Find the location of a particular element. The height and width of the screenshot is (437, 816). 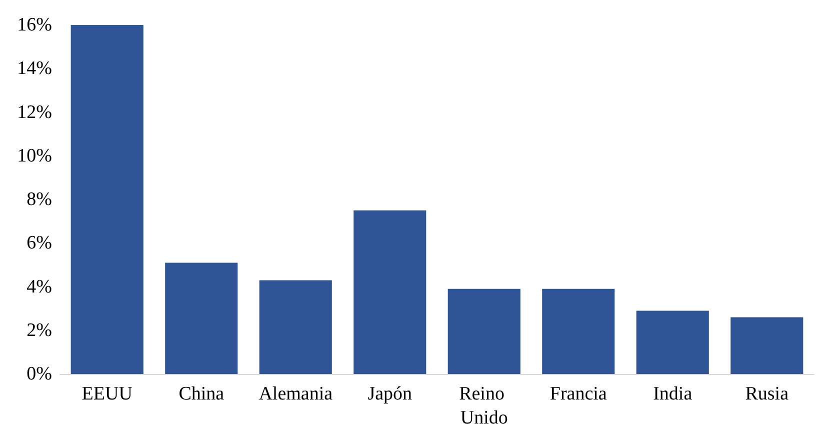

y-tick-label: 16% is located at coordinates (34, 25).